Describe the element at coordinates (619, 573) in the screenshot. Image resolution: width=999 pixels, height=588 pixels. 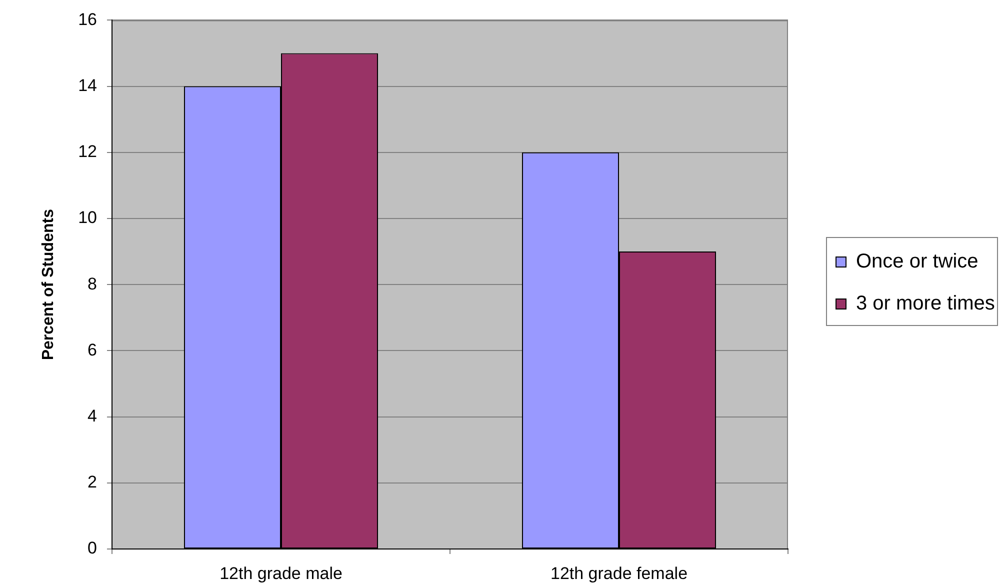
I see `x-tick-label: 12th grade female` at that location.